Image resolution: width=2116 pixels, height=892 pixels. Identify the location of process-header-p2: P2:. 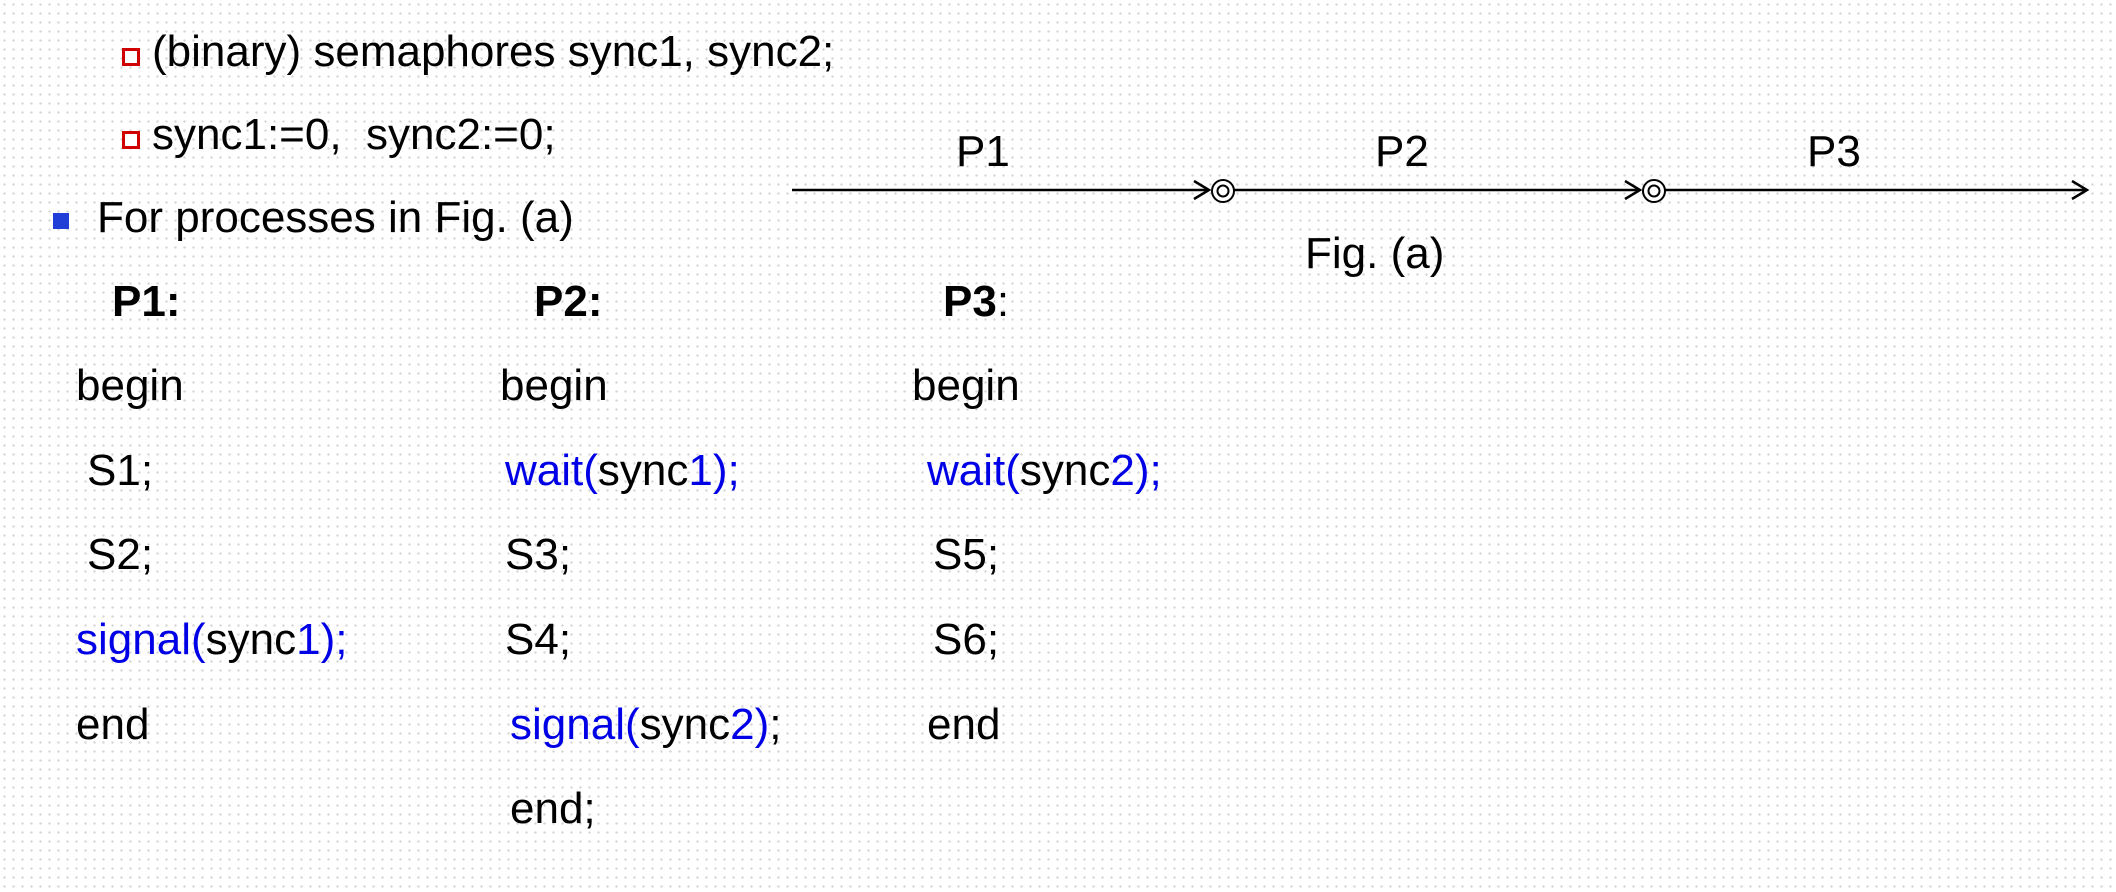
(568, 302).